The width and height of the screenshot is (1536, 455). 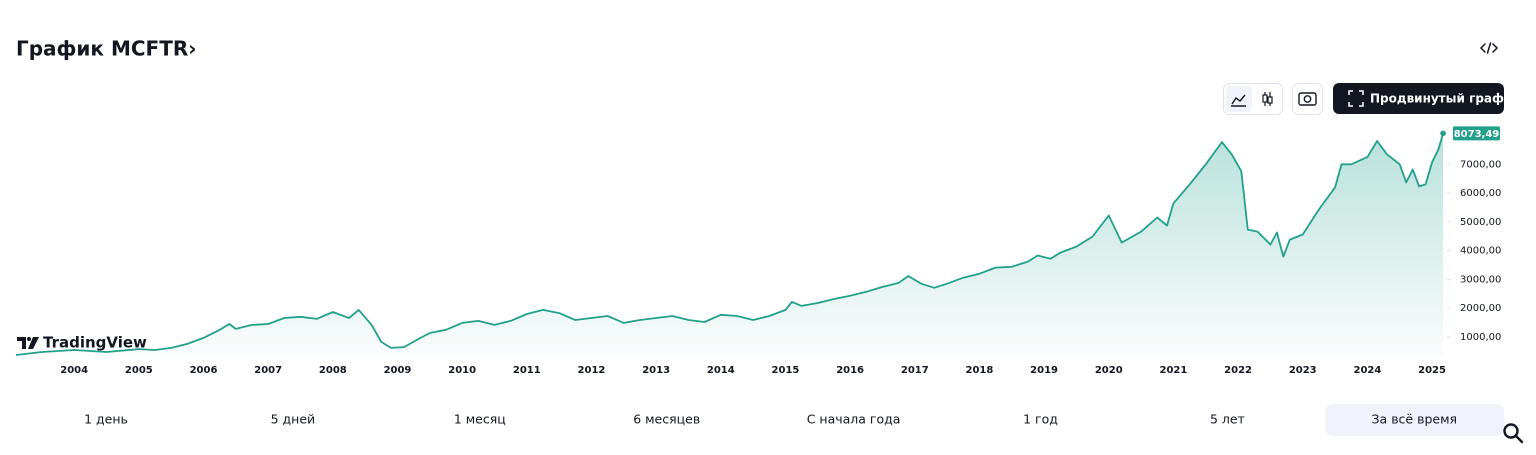 What do you see at coordinates (666, 419) in the screenshot?
I see `range-option: 6 месяцев` at bounding box center [666, 419].